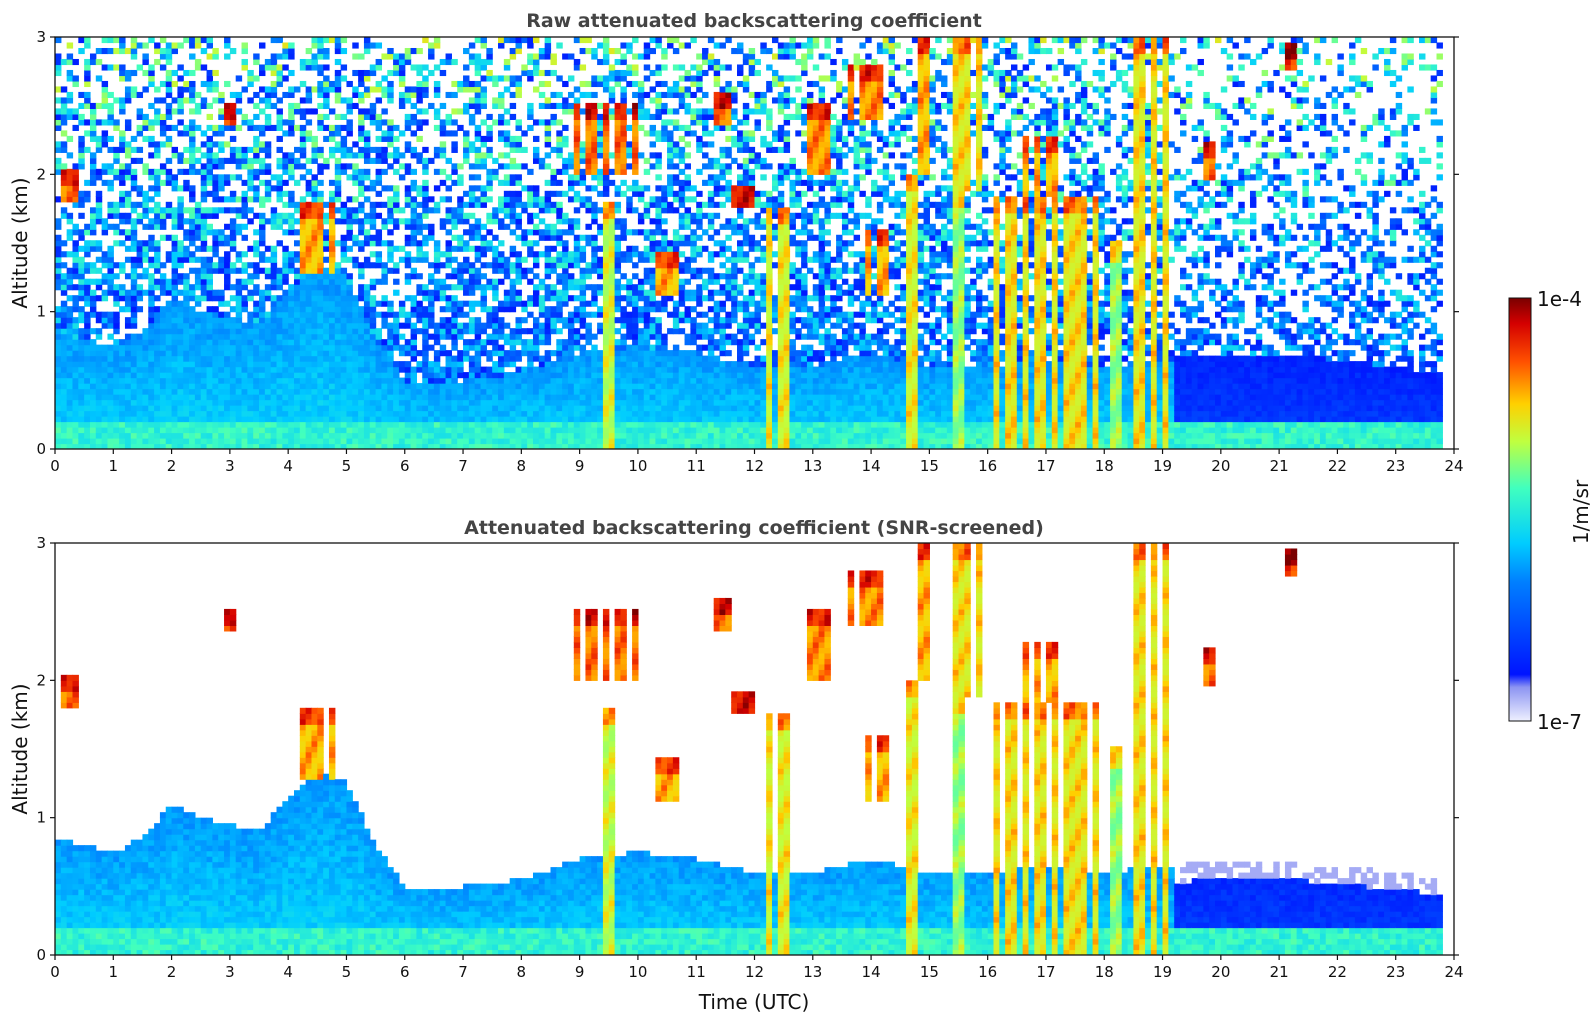 The image size is (1595, 1020). What do you see at coordinates (1550, 510) in the screenshot?
I see `colorbar: 1e-4 1e-7 1/m/sr` at bounding box center [1550, 510].